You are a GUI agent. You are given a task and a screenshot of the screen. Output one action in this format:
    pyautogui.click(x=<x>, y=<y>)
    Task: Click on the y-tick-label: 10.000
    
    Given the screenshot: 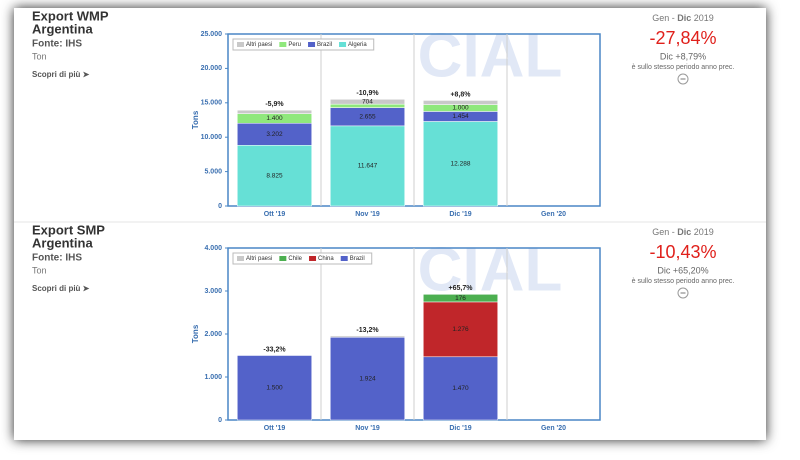 What is the action you would take?
    pyautogui.click(x=212, y=137)
    